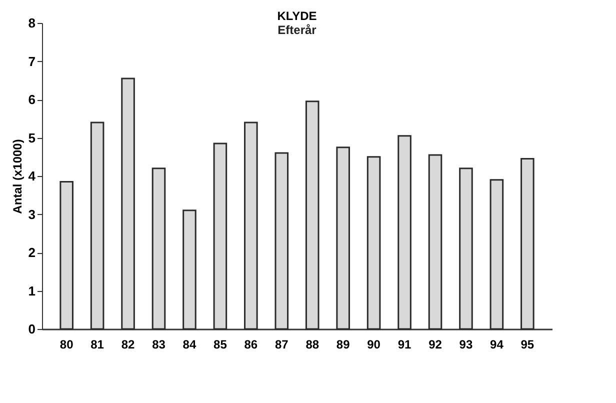 The image size is (616, 403). I want to click on y-tick-label: 8, so click(32, 23).